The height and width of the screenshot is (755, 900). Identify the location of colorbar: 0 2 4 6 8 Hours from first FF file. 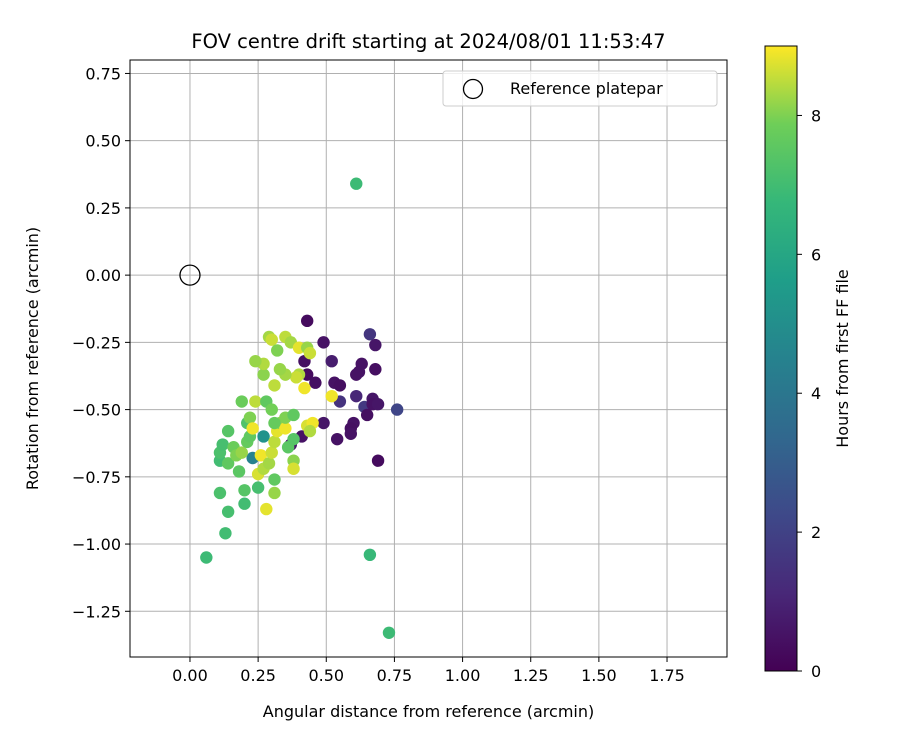
(808, 363).